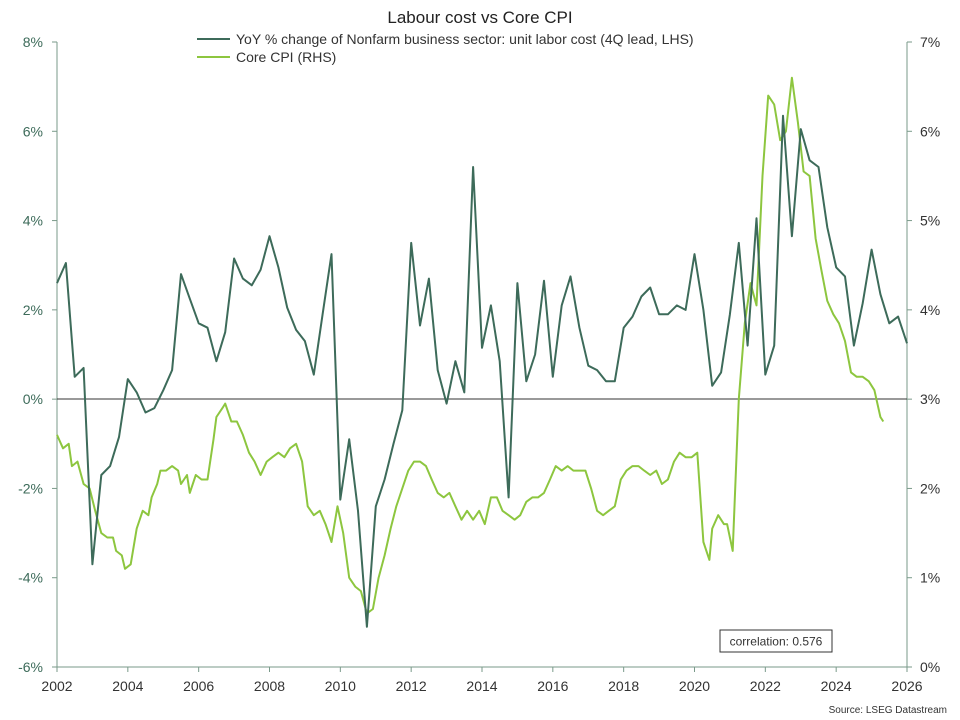 The height and width of the screenshot is (720, 960). What do you see at coordinates (552, 686) in the screenshot?
I see `x-tick-label: 2016` at bounding box center [552, 686].